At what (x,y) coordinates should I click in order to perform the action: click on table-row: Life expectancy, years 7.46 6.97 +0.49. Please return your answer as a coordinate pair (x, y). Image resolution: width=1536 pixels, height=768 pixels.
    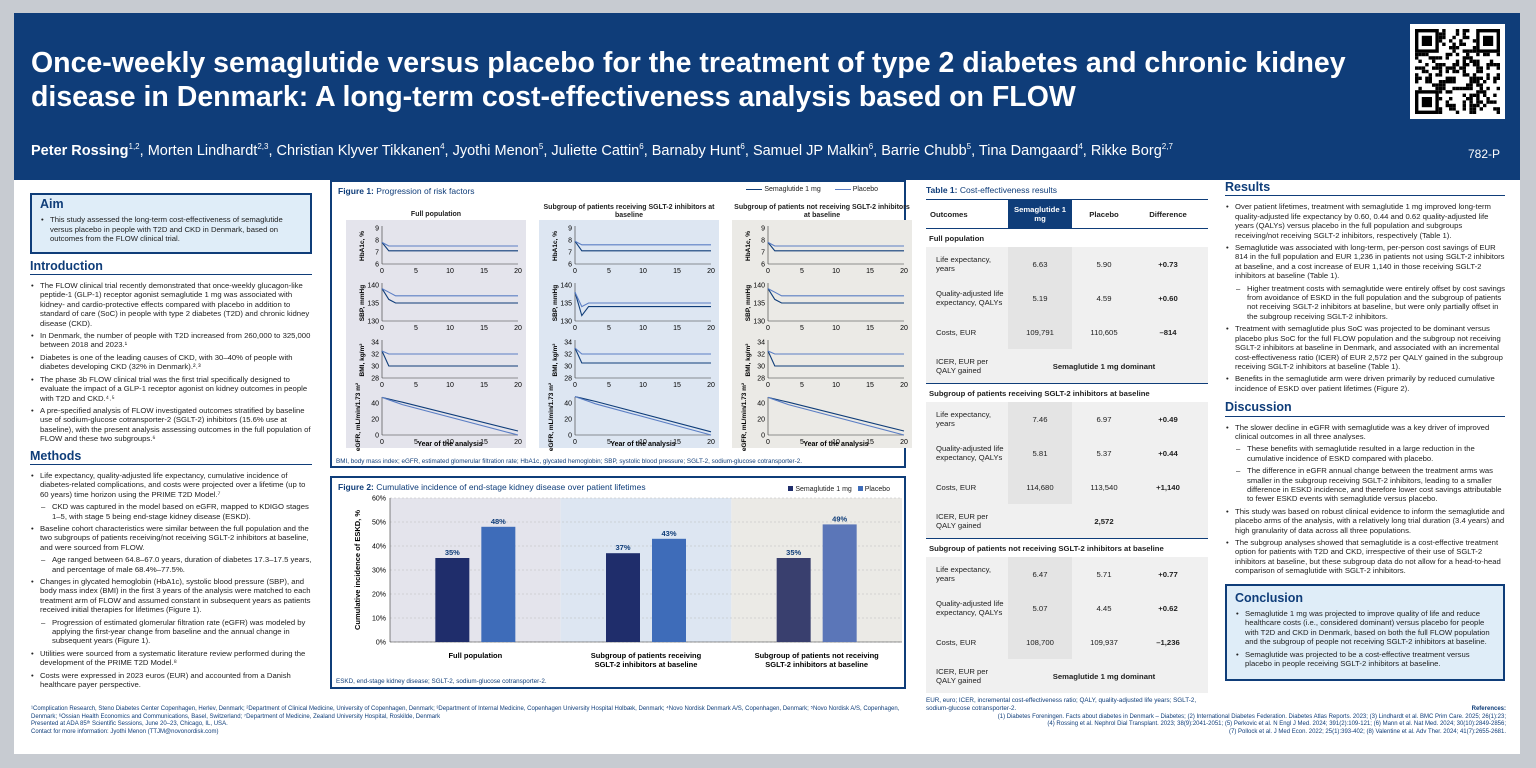
    Looking at the image, I should click on (1067, 419).